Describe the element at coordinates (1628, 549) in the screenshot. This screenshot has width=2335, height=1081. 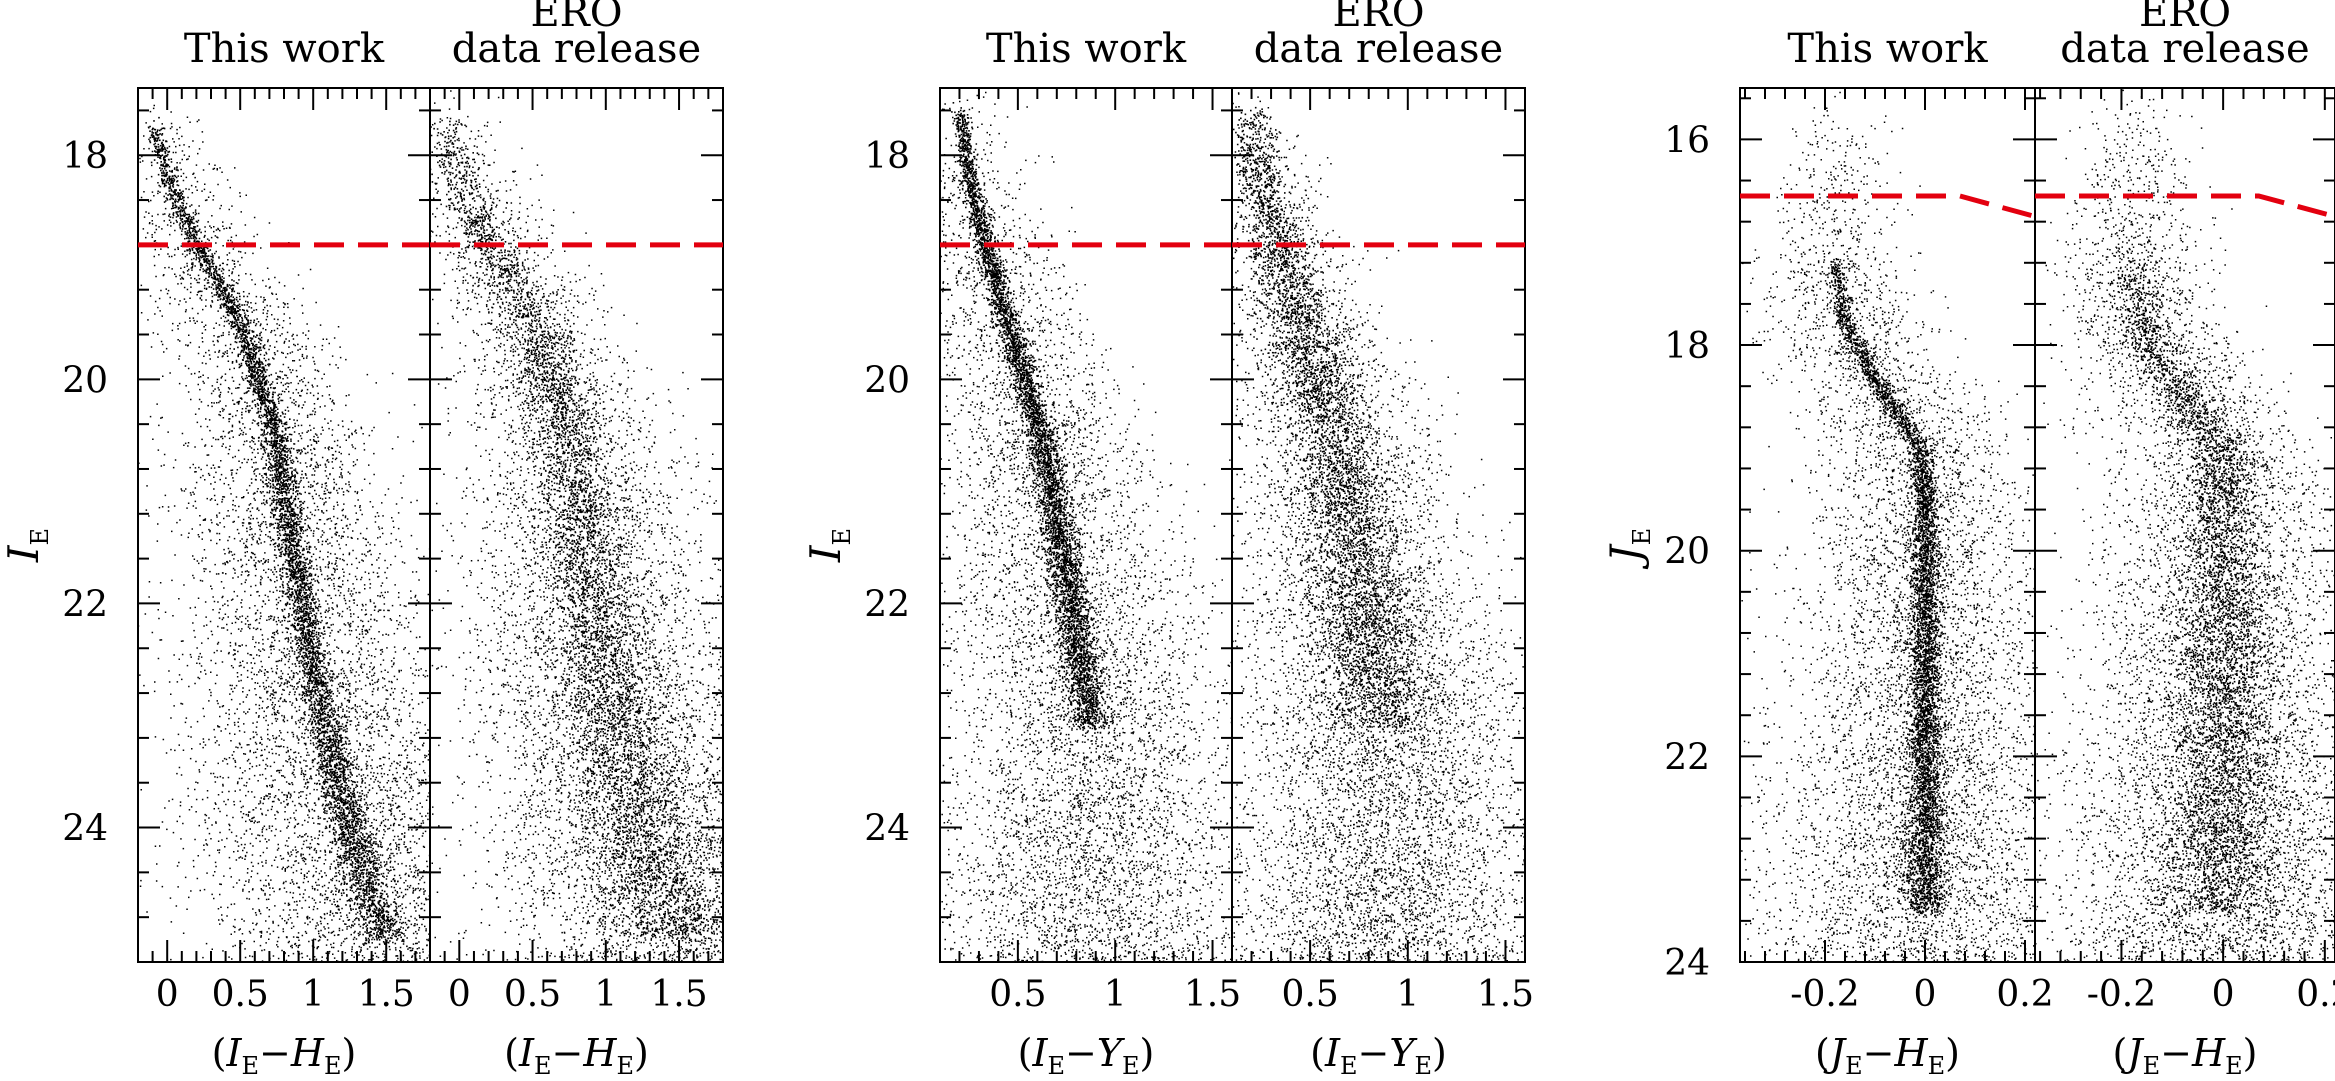
I see `y-axis-label: JE` at that location.